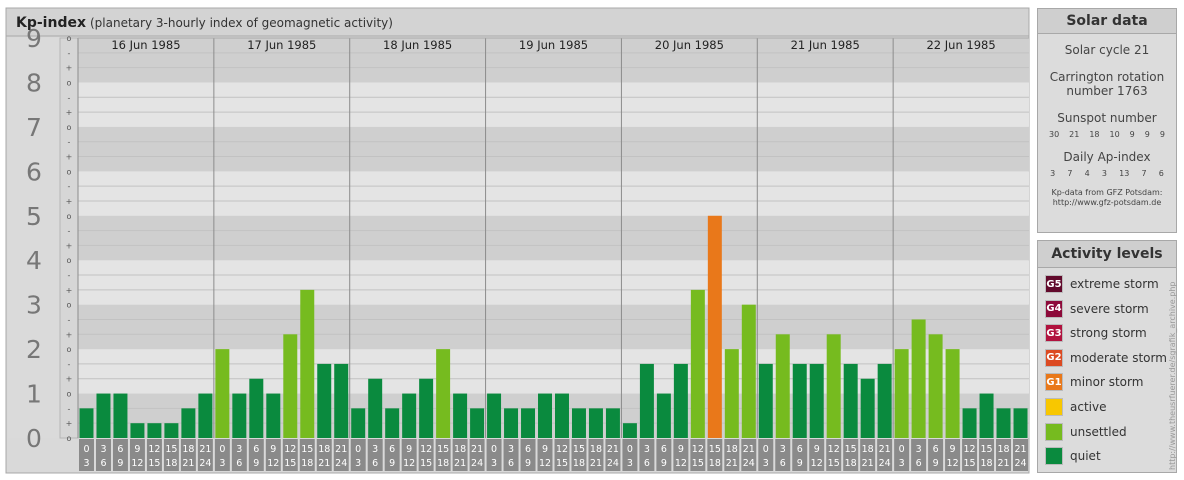  What do you see at coordinates (1054, 382) in the screenshot?
I see `level-swatch: G1` at bounding box center [1054, 382].